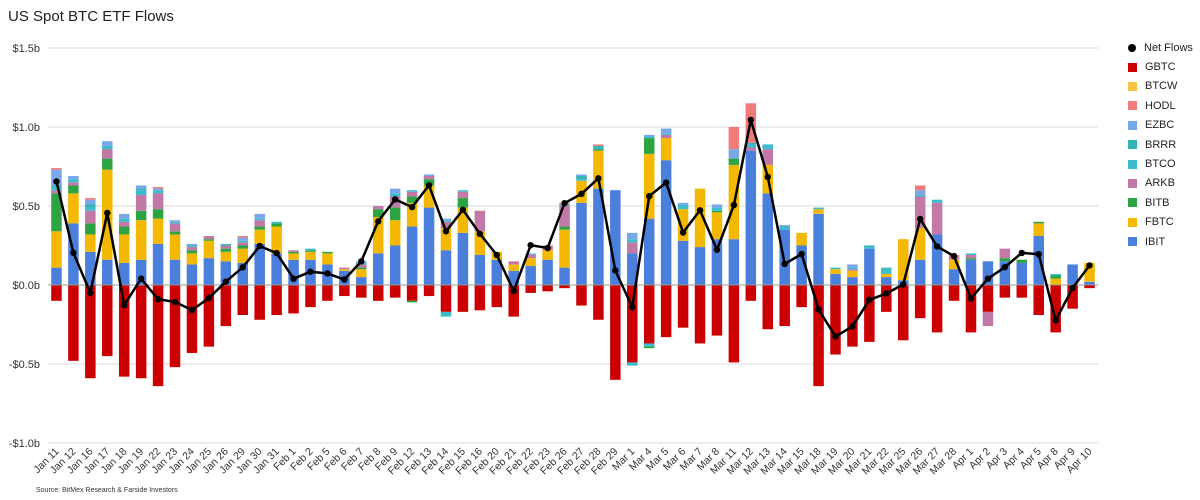 The height and width of the screenshot is (500, 1200). Describe the element at coordinates (26, 207) in the screenshot. I see `y-tick-label: $0.5b` at that location.